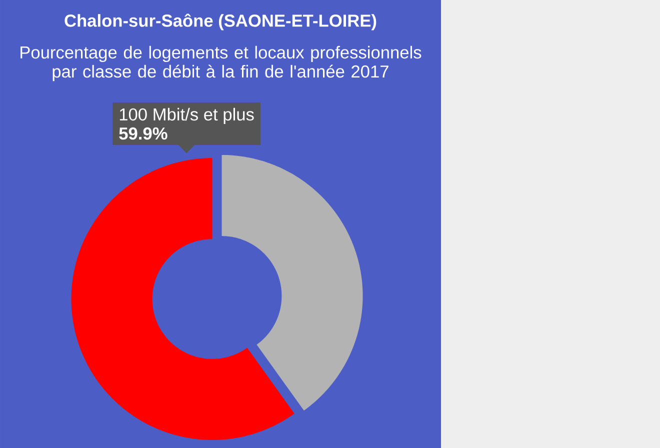 The image size is (660, 448). I want to click on chart-subtitle: Pourcentage de logements et locaux professionnels par classe de débit à la fin de l'année 2017, so click(221, 64).